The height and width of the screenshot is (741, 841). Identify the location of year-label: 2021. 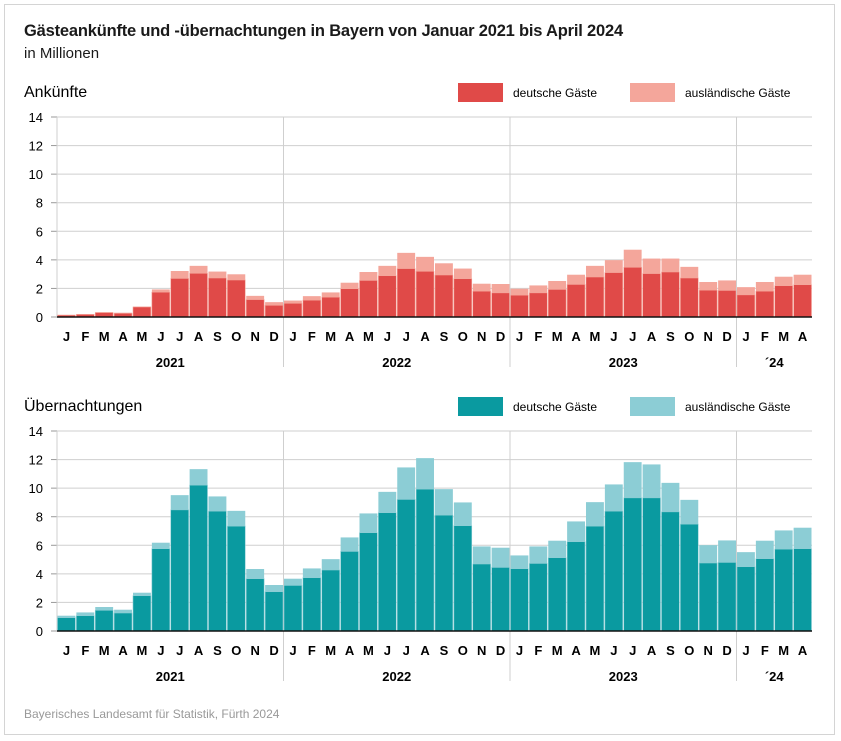
(170, 676).